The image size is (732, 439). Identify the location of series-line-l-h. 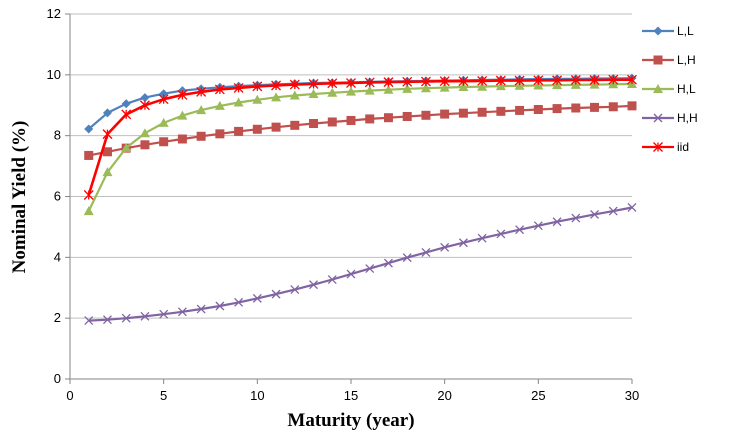
(360, 130).